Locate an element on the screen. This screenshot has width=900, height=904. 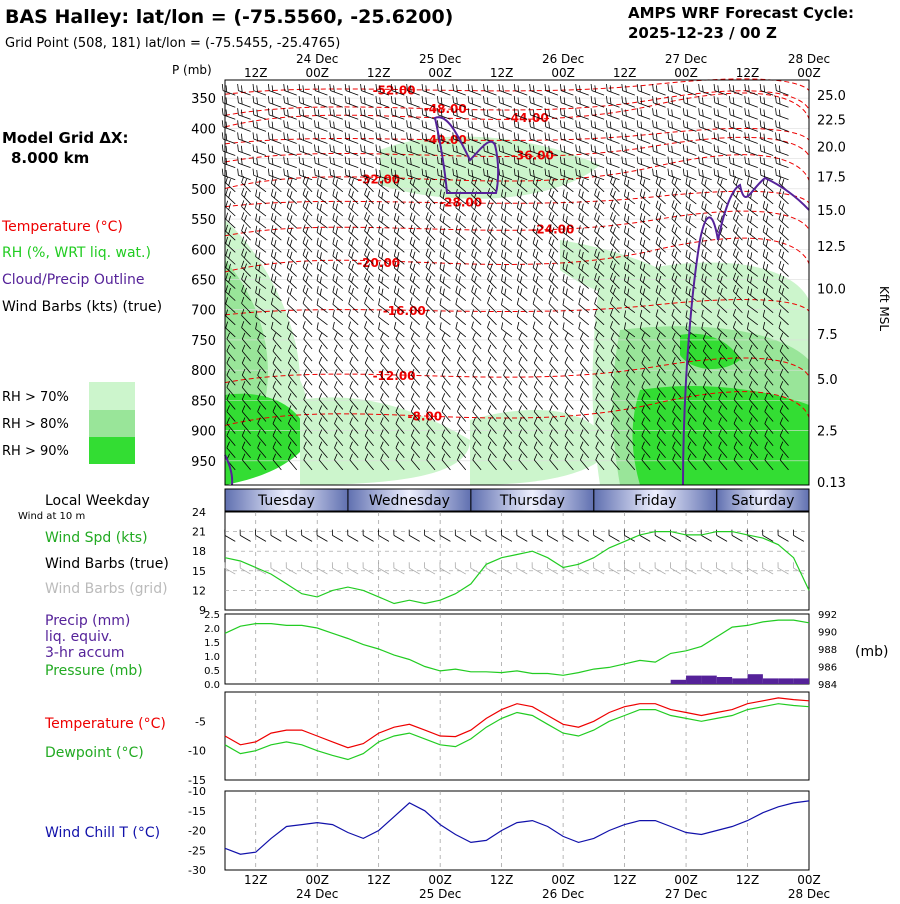
pressure-tick-label: 984 is located at coordinates (827, 685).